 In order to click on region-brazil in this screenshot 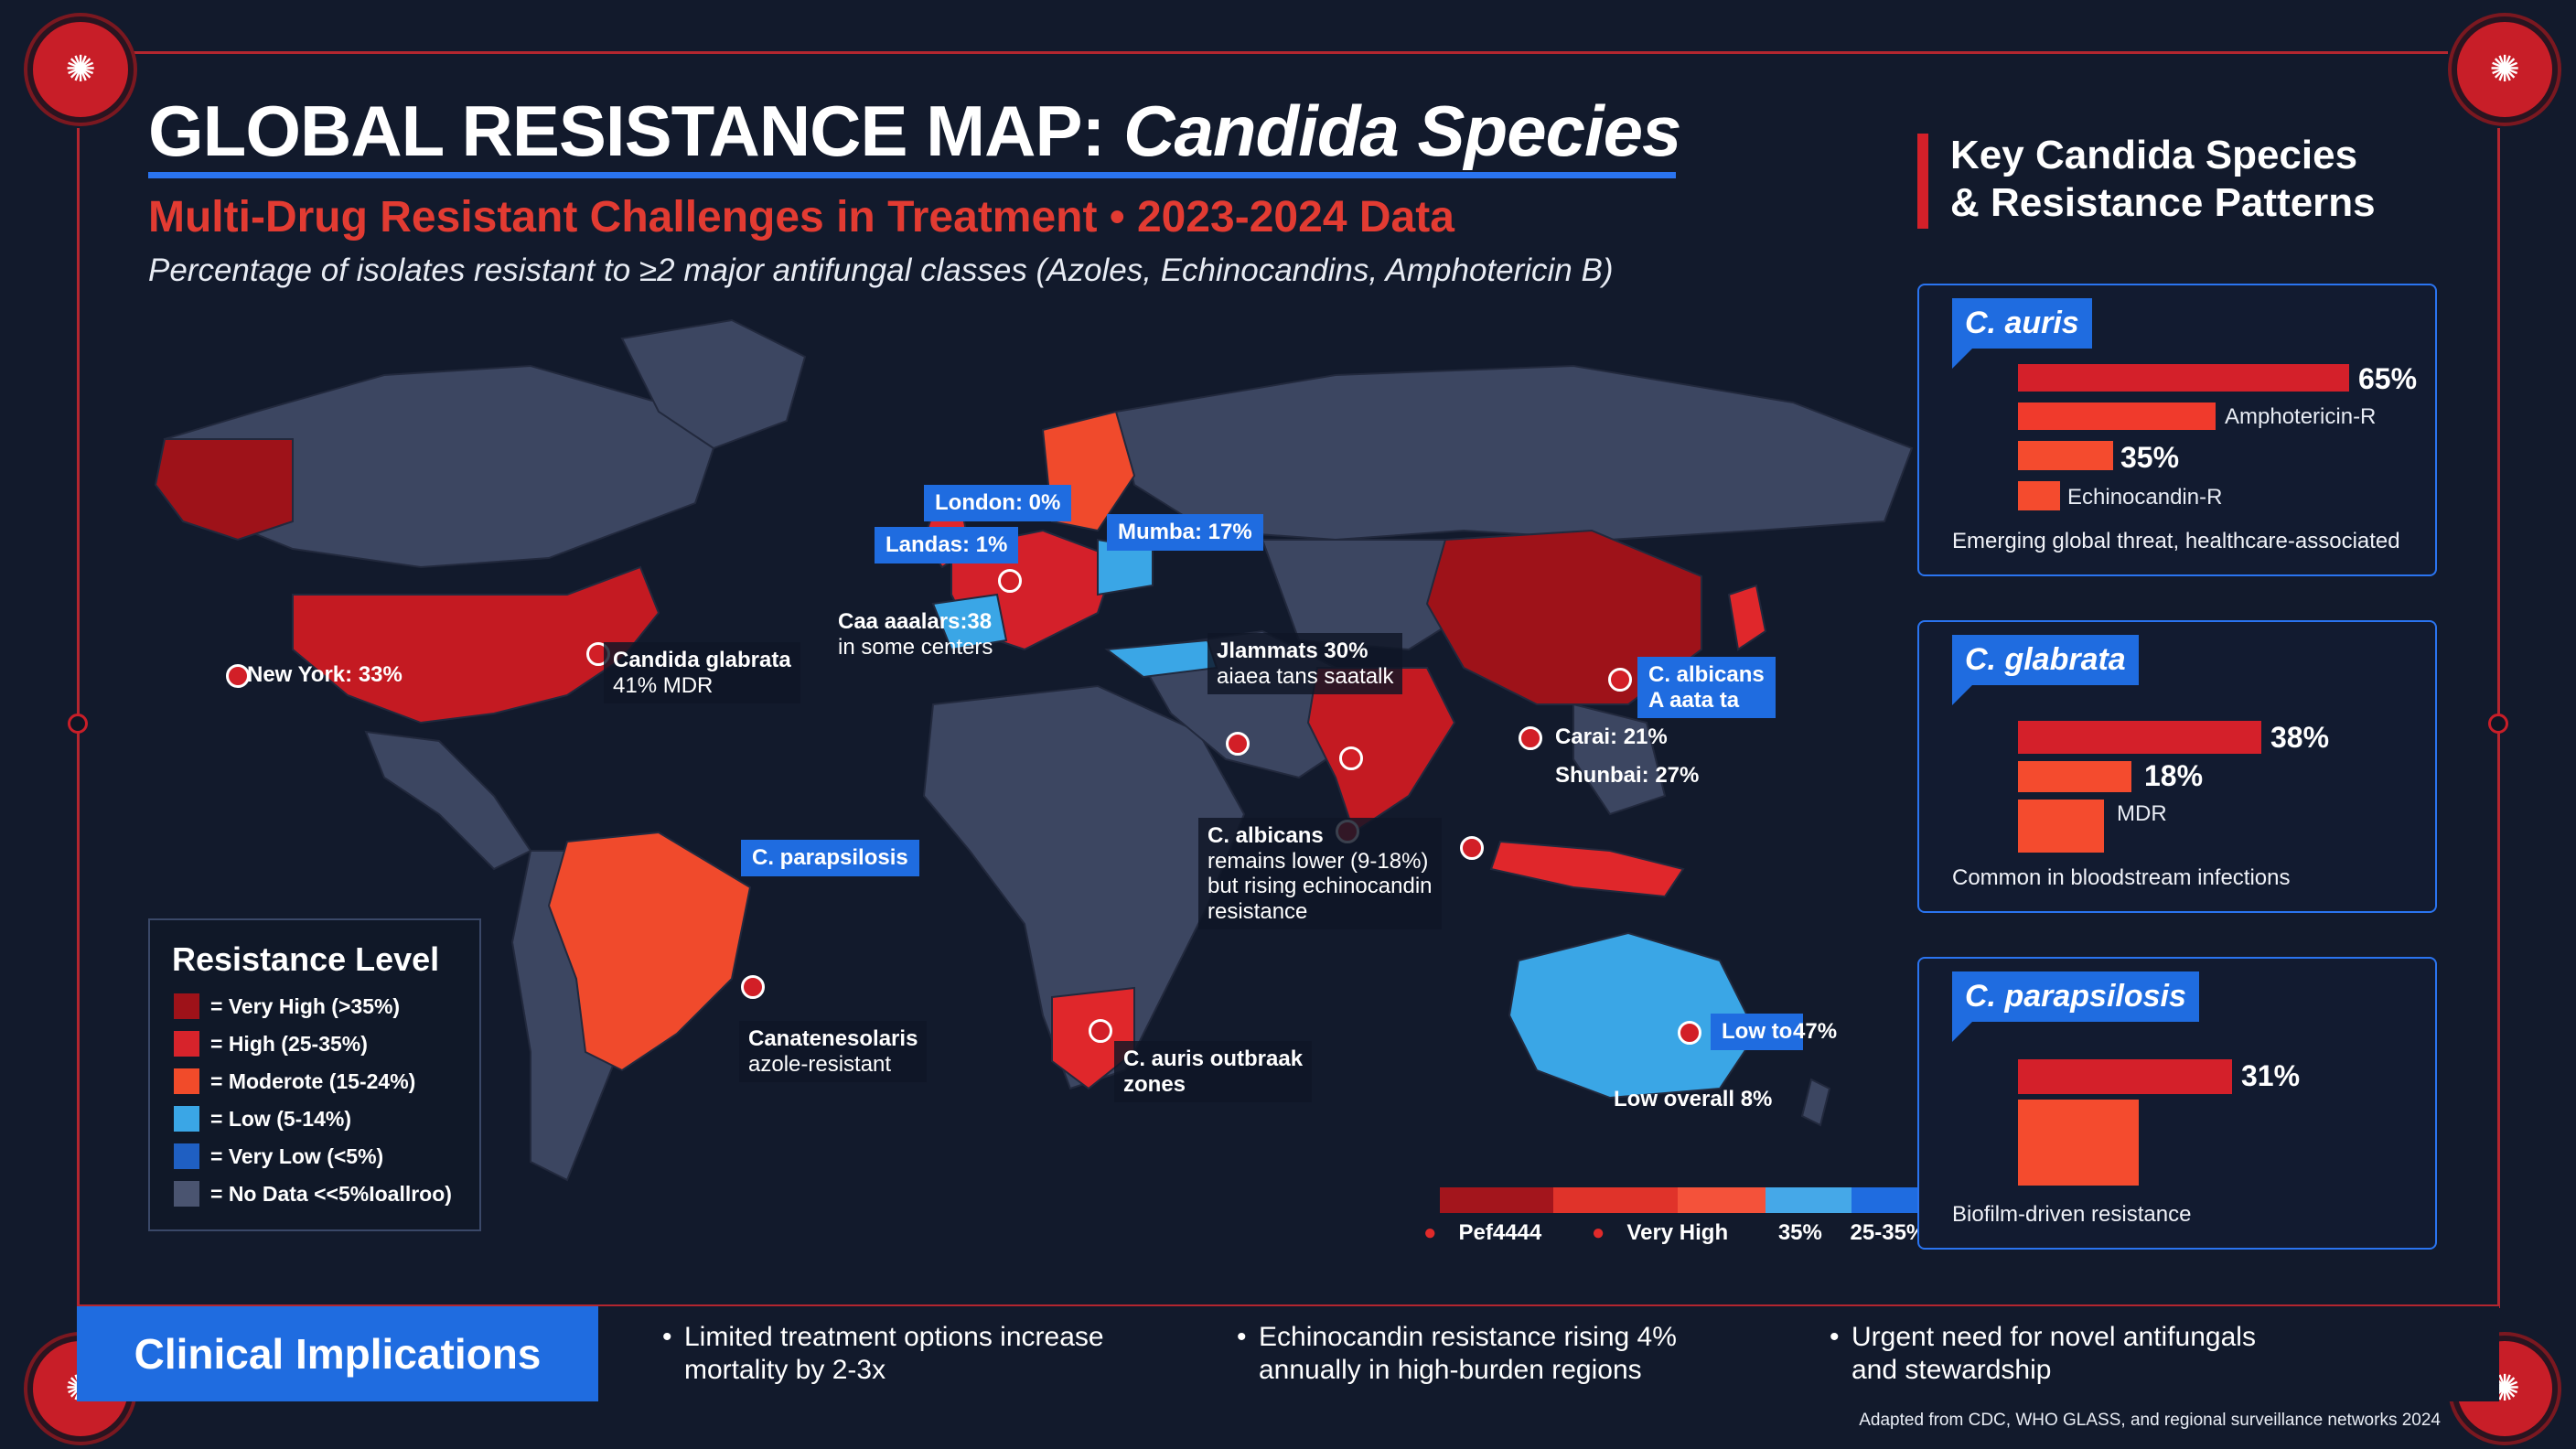, I will do `click(649, 952)`.